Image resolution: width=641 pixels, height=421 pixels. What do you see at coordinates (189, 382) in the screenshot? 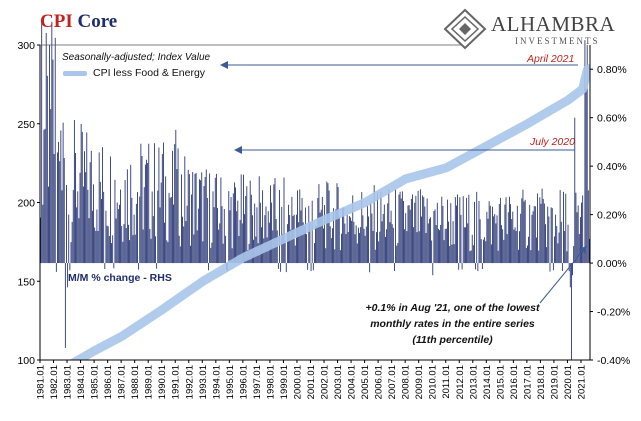
I see `x-tick-label: 1992.01` at bounding box center [189, 382].